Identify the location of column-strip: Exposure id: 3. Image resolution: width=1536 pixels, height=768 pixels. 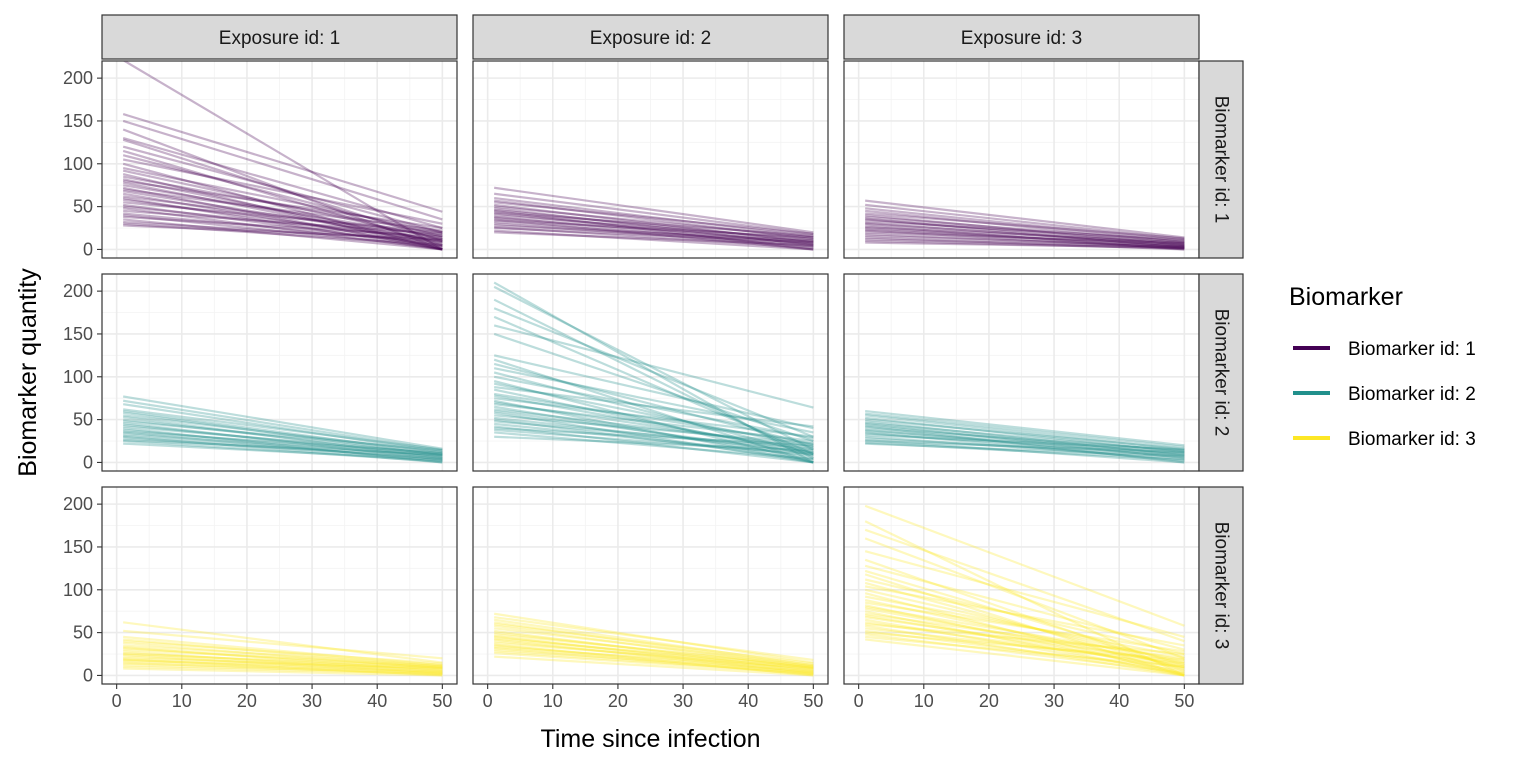
(1021, 37).